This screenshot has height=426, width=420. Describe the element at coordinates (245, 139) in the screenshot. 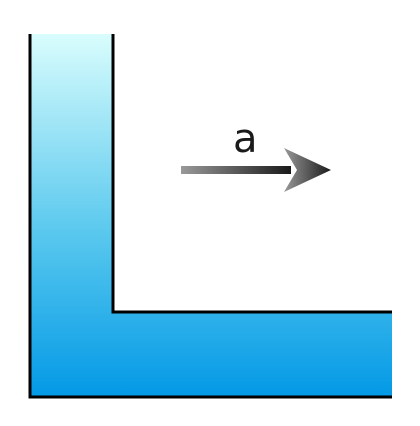

I see `acceleration-label: a` at that location.